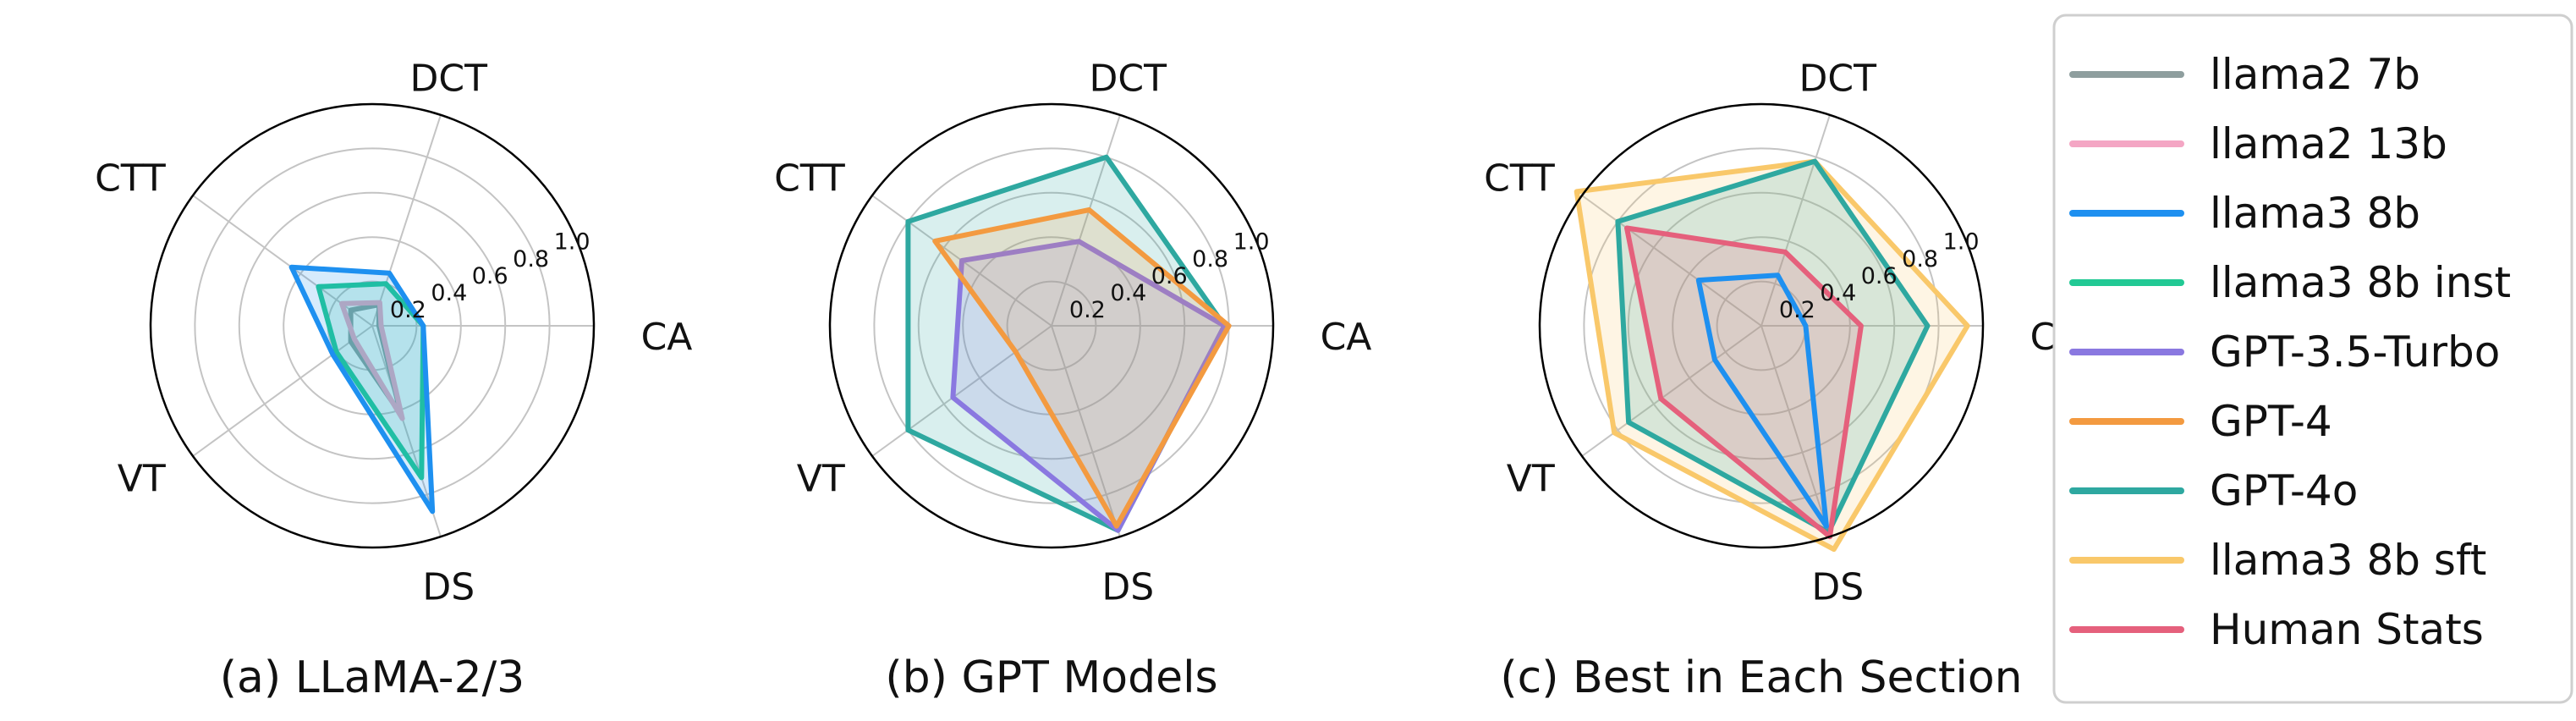 This screenshot has width=2576, height=721. I want to click on legend-label: llama2 13b, so click(2328, 143).